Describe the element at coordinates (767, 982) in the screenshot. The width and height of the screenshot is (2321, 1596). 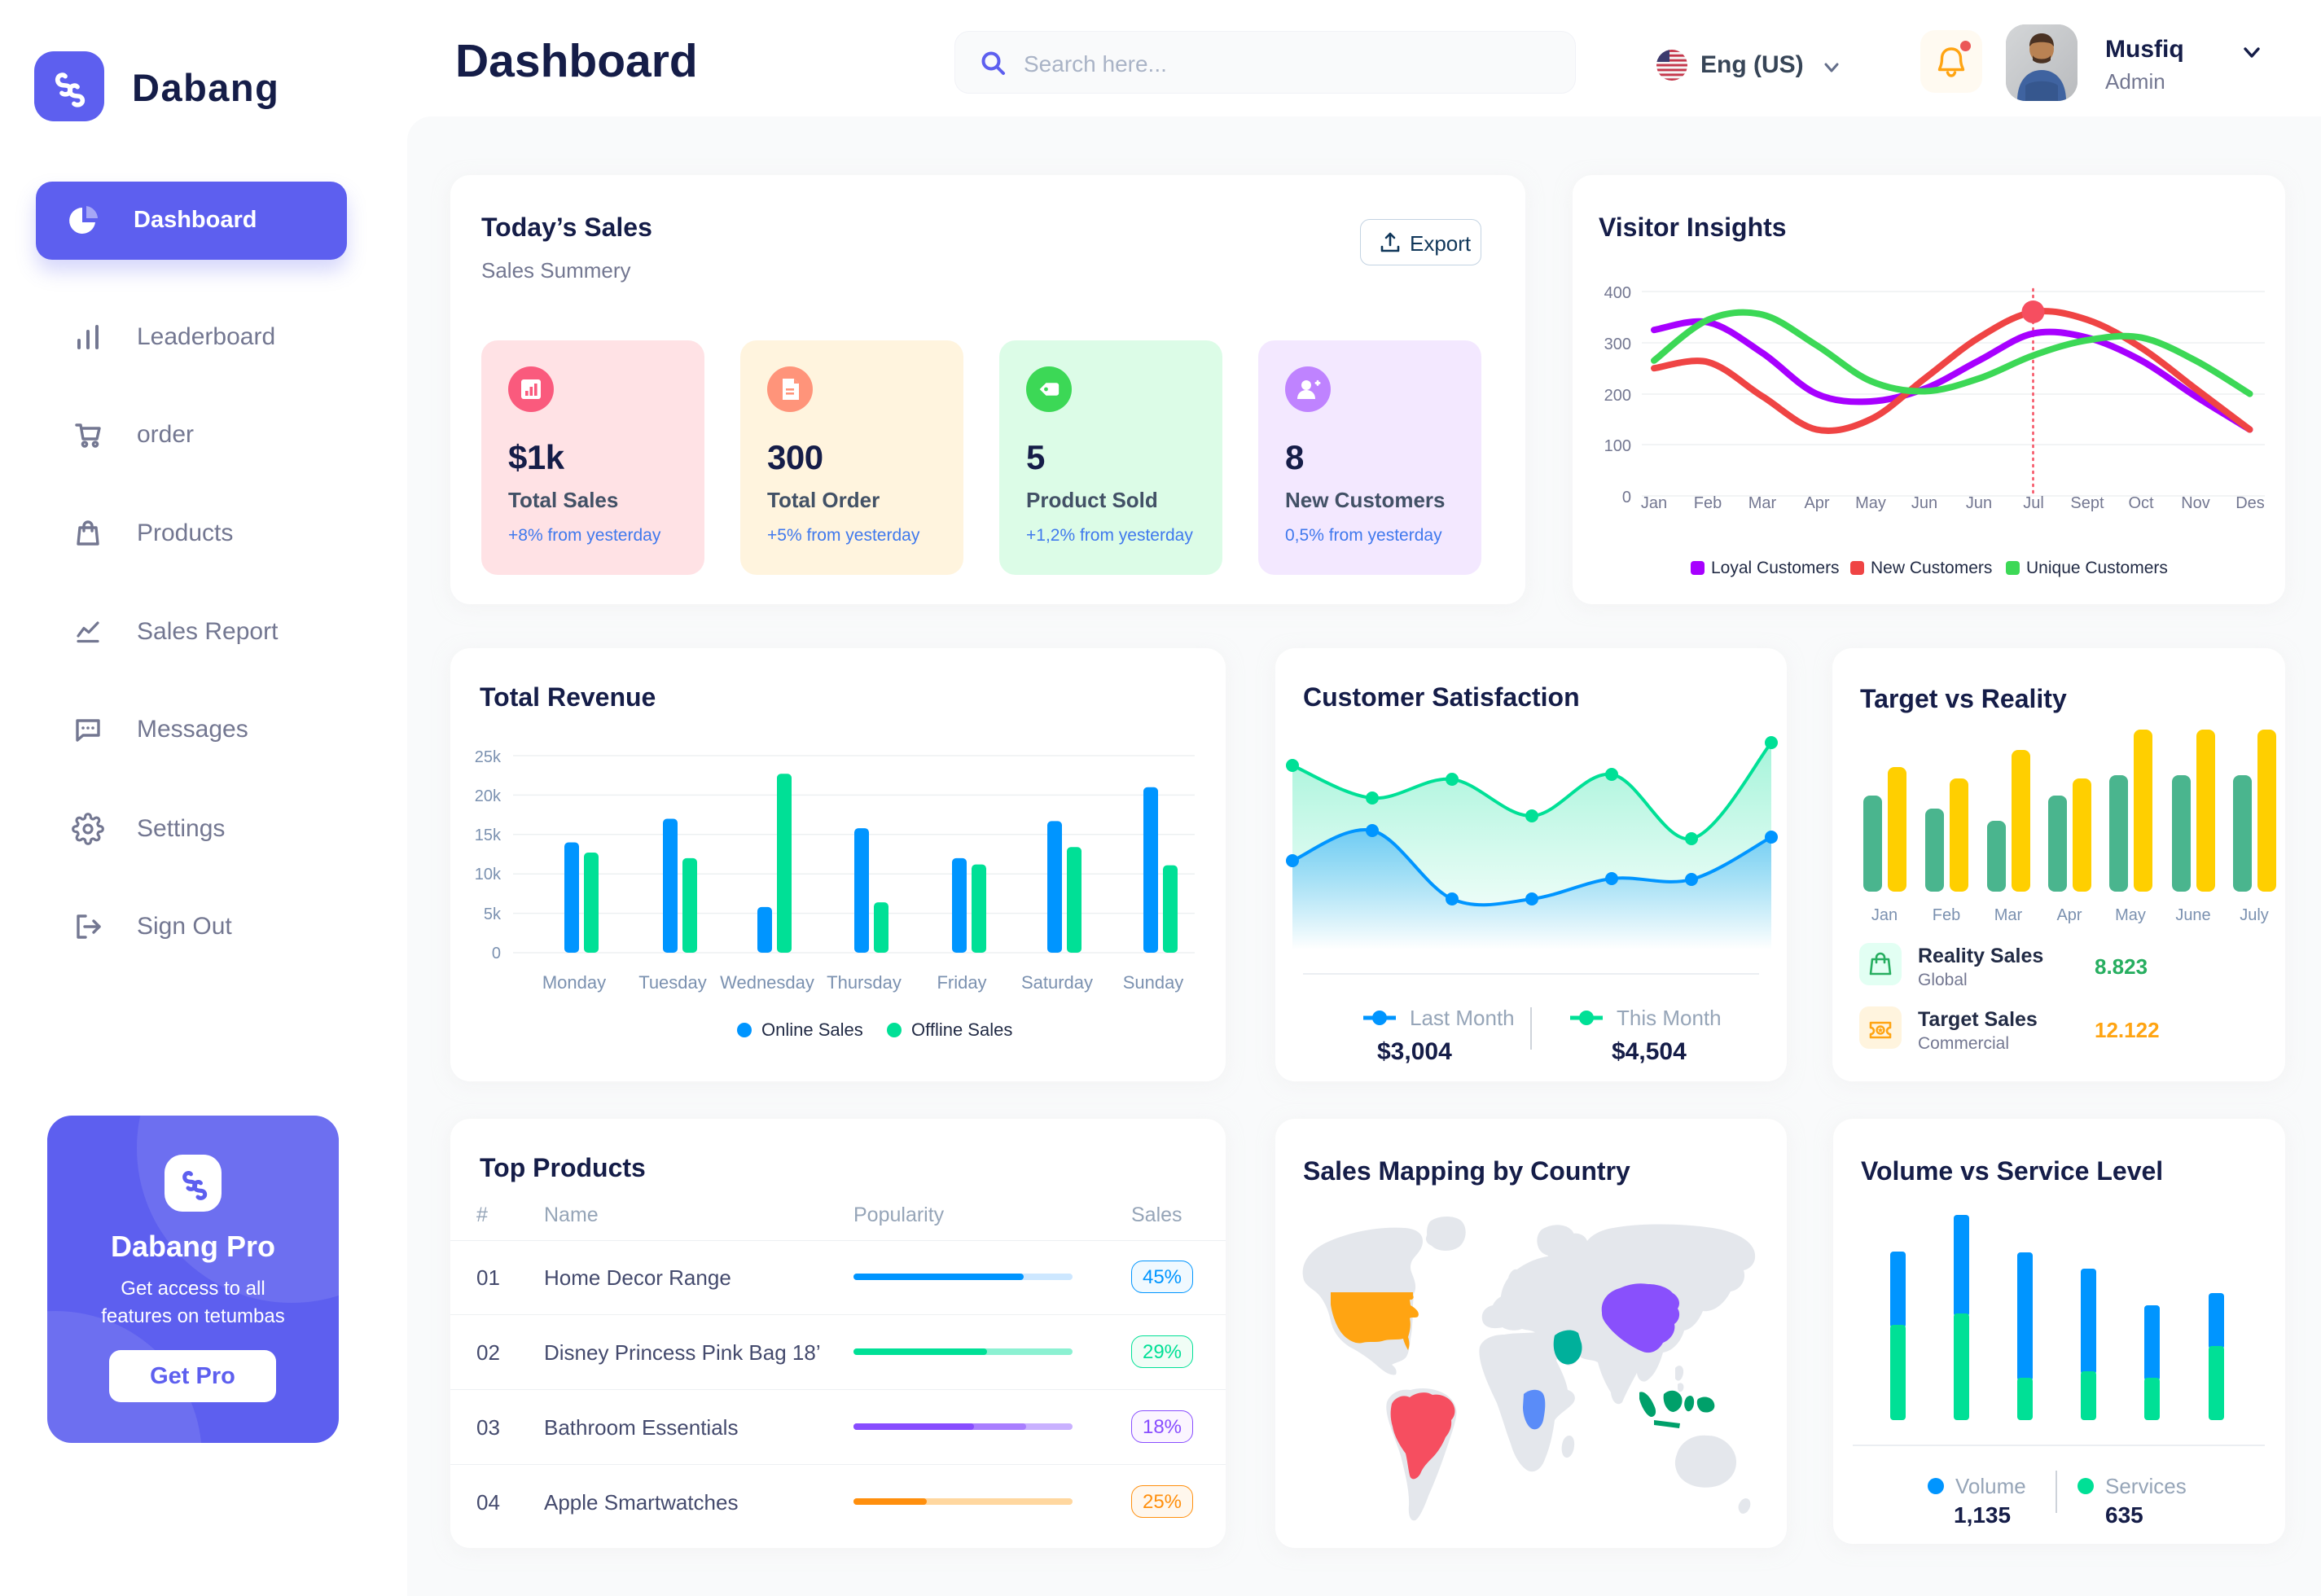
I see `svg-text: Wednesday` at that location.